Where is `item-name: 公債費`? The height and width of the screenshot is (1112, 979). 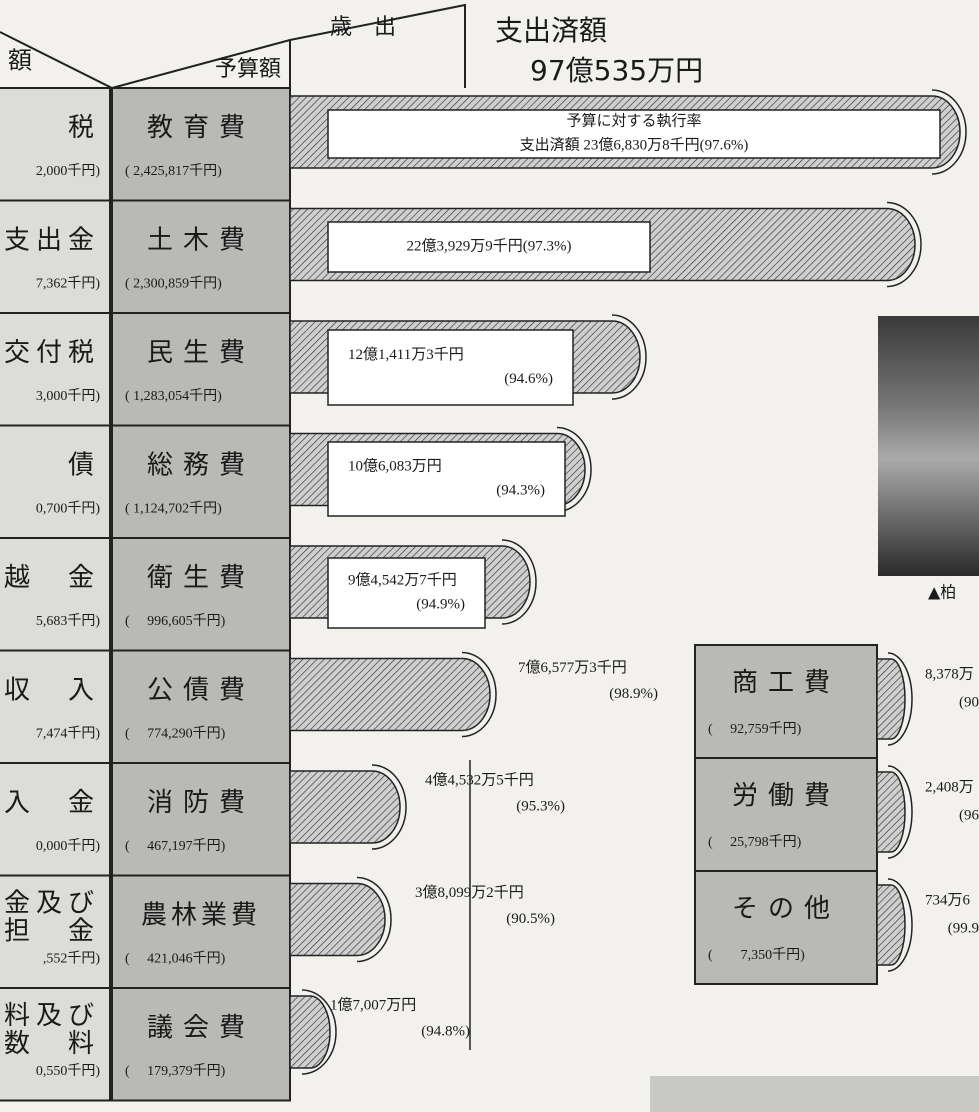
item-name: 公債費 is located at coordinates (201, 689).